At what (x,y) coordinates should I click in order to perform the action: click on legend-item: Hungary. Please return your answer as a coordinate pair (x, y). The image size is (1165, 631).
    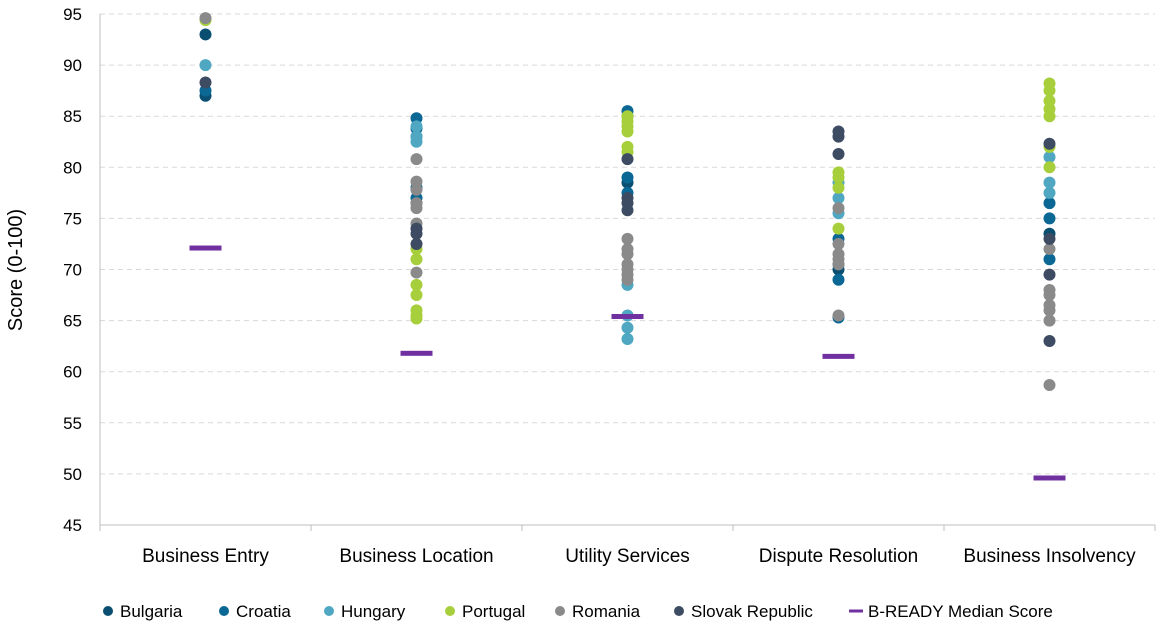
    Looking at the image, I should click on (365, 611).